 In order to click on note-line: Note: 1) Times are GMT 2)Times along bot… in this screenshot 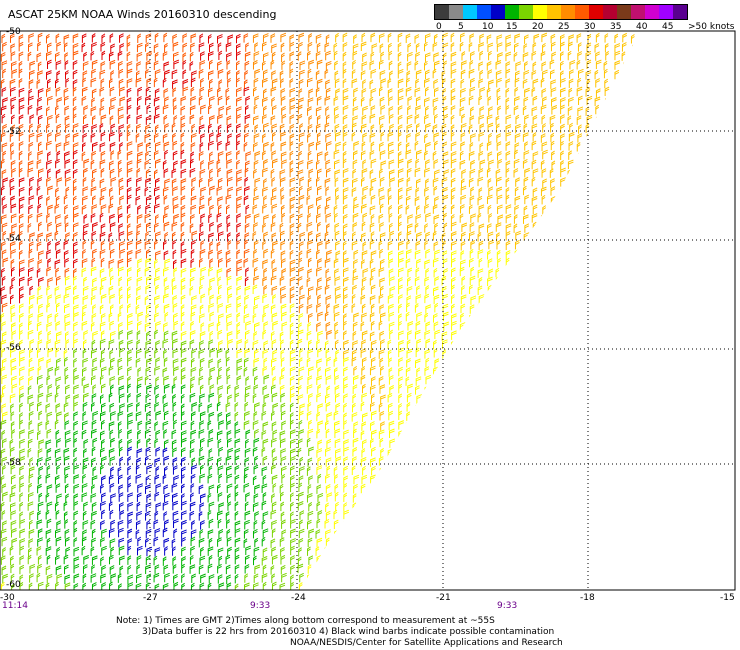, I will do `click(305, 621)`.